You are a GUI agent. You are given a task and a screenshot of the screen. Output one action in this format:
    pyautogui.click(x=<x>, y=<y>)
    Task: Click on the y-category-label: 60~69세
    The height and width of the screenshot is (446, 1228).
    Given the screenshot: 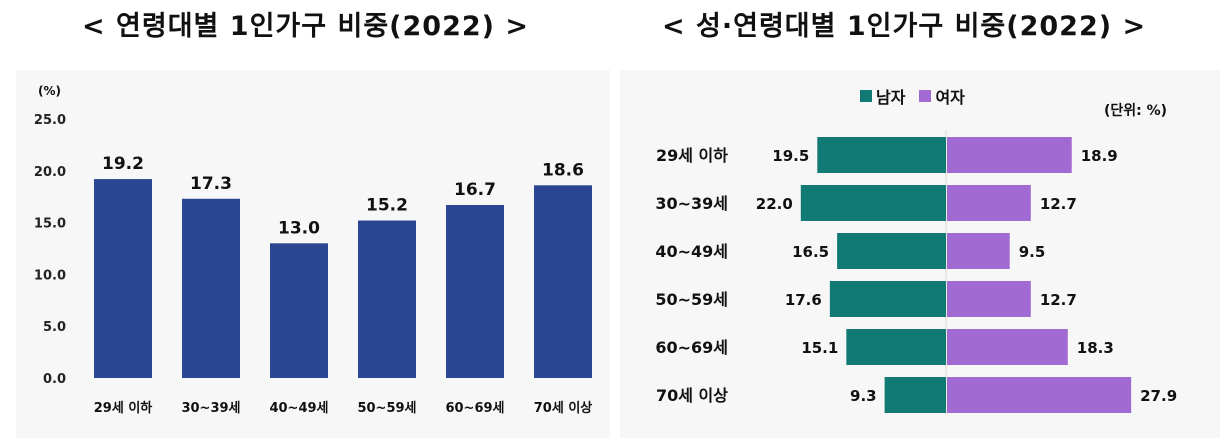 What is the action you would take?
    pyautogui.click(x=691, y=347)
    